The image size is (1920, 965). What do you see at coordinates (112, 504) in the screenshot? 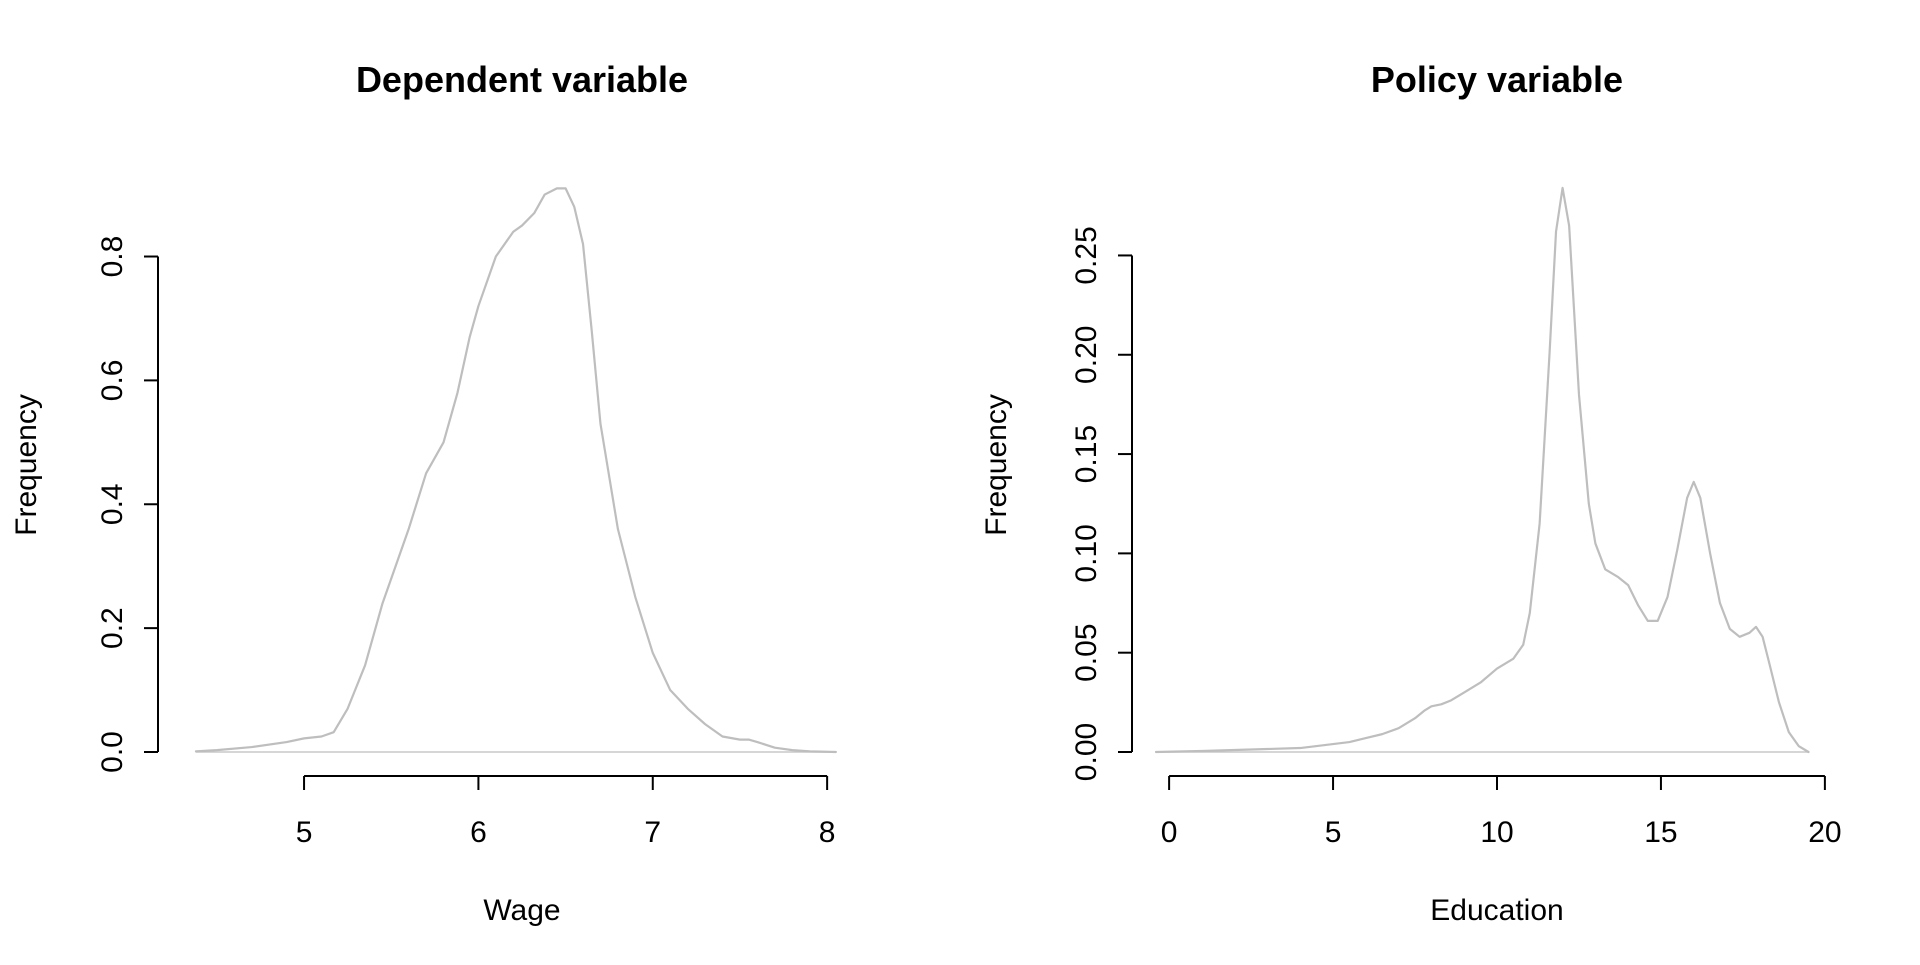
I see `y-tick-label: 0.4` at bounding box center [112, 504].